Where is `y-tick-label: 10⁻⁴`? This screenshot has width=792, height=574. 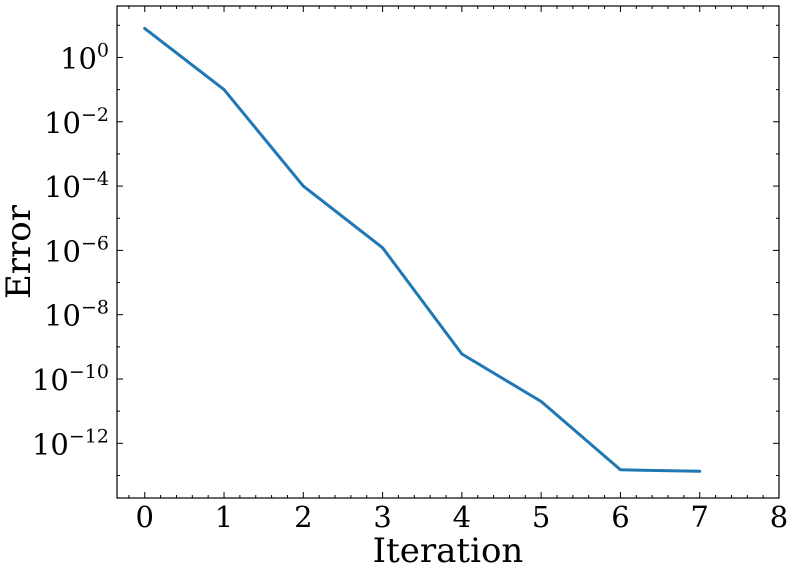
y-tick-label: 10⁻⁴ is located at coordinates (76, 186).